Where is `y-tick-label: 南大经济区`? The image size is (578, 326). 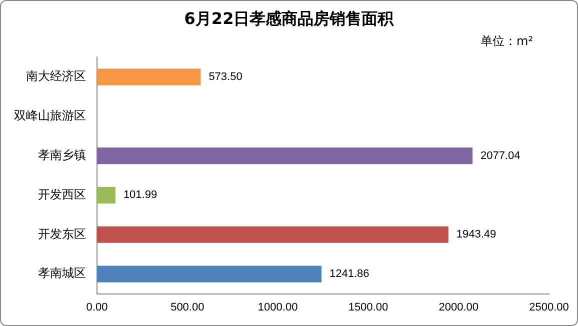
y-tick-label: 南大经济区 is located at coordinates (56, 76).